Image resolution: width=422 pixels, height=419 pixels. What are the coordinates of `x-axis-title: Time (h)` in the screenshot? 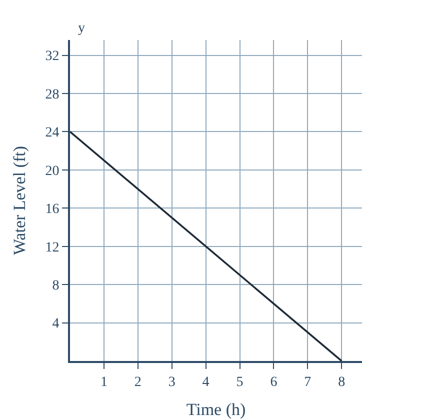 It's located at (216, 409).